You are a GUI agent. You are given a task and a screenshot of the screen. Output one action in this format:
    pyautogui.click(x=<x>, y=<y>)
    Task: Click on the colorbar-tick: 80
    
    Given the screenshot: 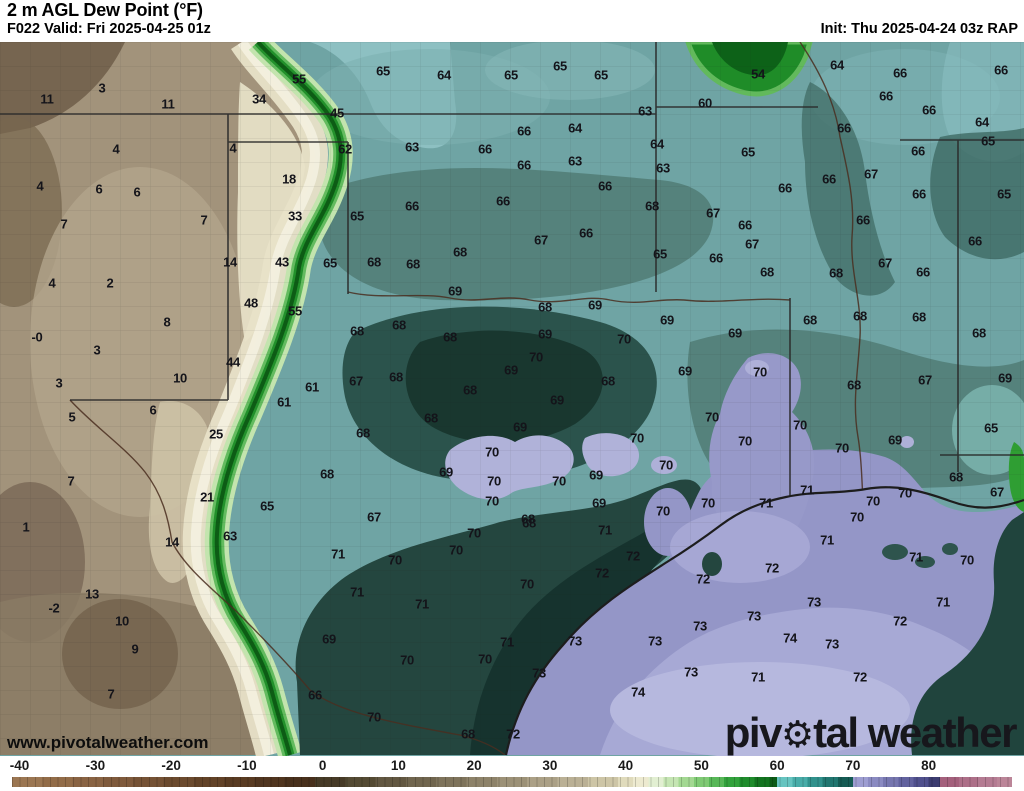 What is the action you would take?
    pyautogui.click(x=929, y=765)
    